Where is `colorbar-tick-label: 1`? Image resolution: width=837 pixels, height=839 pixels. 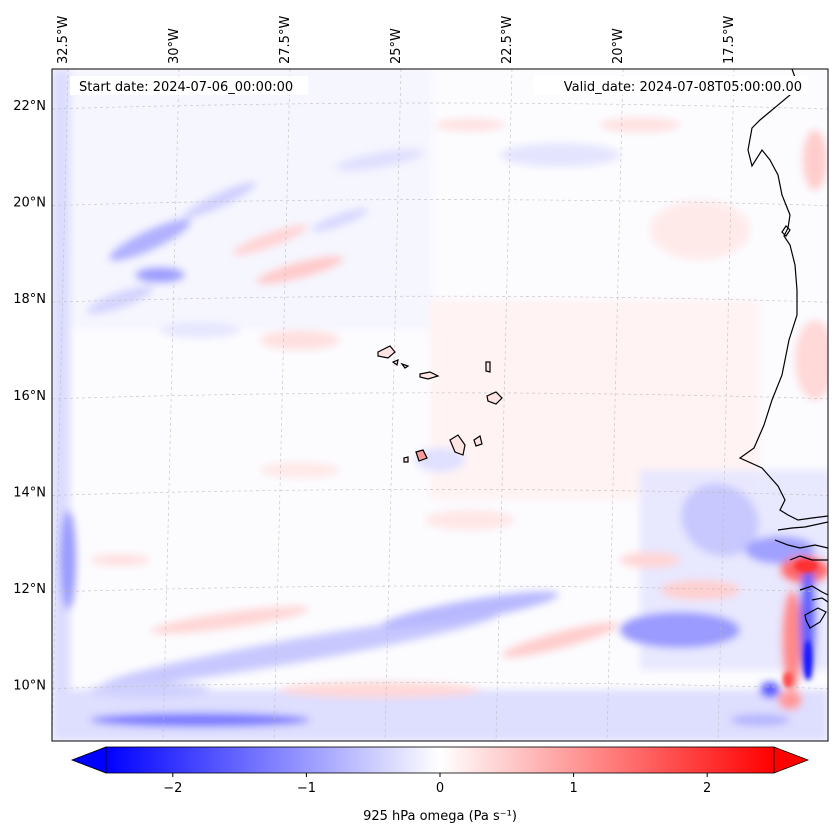
colorbar-tick-label: 1 is located at coordinates (573, 788).